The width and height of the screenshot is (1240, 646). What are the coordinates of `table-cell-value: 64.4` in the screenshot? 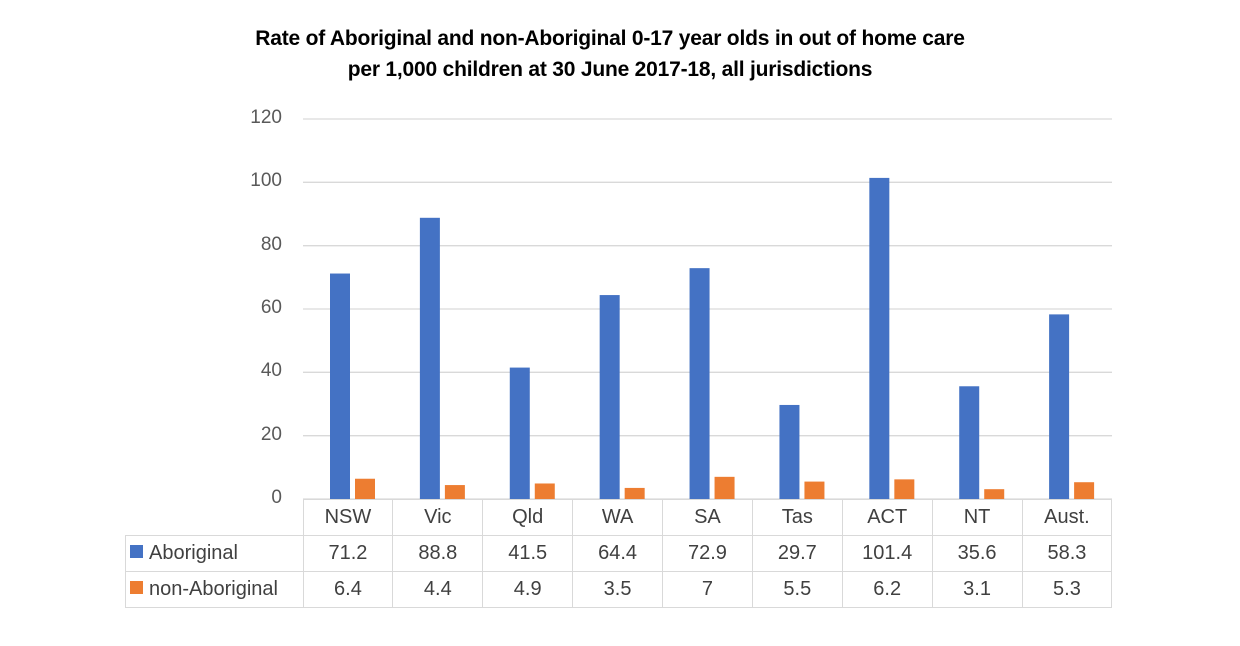 It's located at (617, 553).